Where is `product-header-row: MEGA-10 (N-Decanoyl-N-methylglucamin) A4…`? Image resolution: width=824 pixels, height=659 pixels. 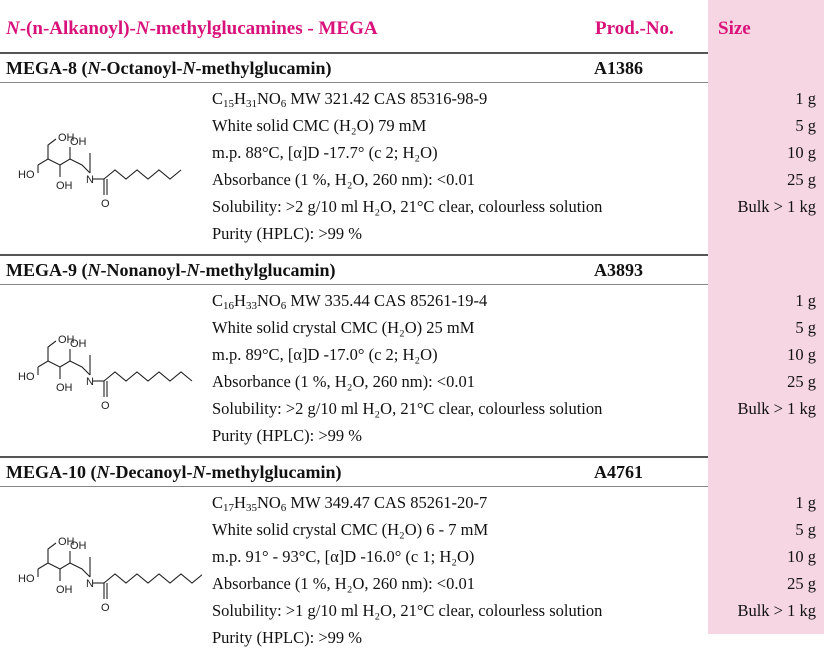 product-header-row: MEGA-10 (N-Decanoyl-N-methylglucamin) A4… is located at coordinates (354, 471).